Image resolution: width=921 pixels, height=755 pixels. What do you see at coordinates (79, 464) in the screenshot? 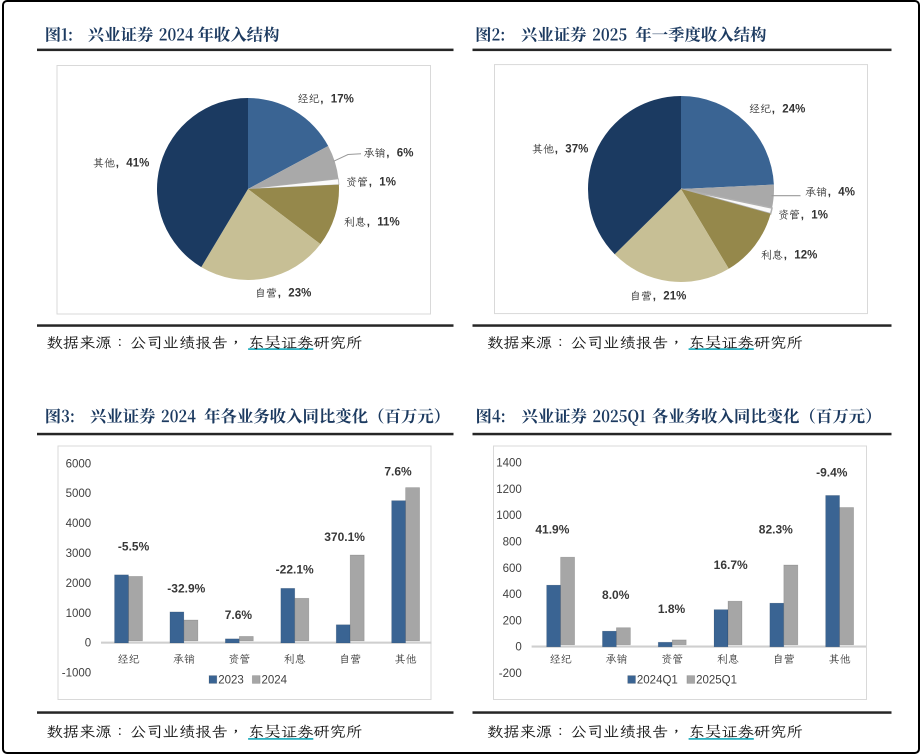
I see `svg-text: 6000` at bounding box center [79, 464].